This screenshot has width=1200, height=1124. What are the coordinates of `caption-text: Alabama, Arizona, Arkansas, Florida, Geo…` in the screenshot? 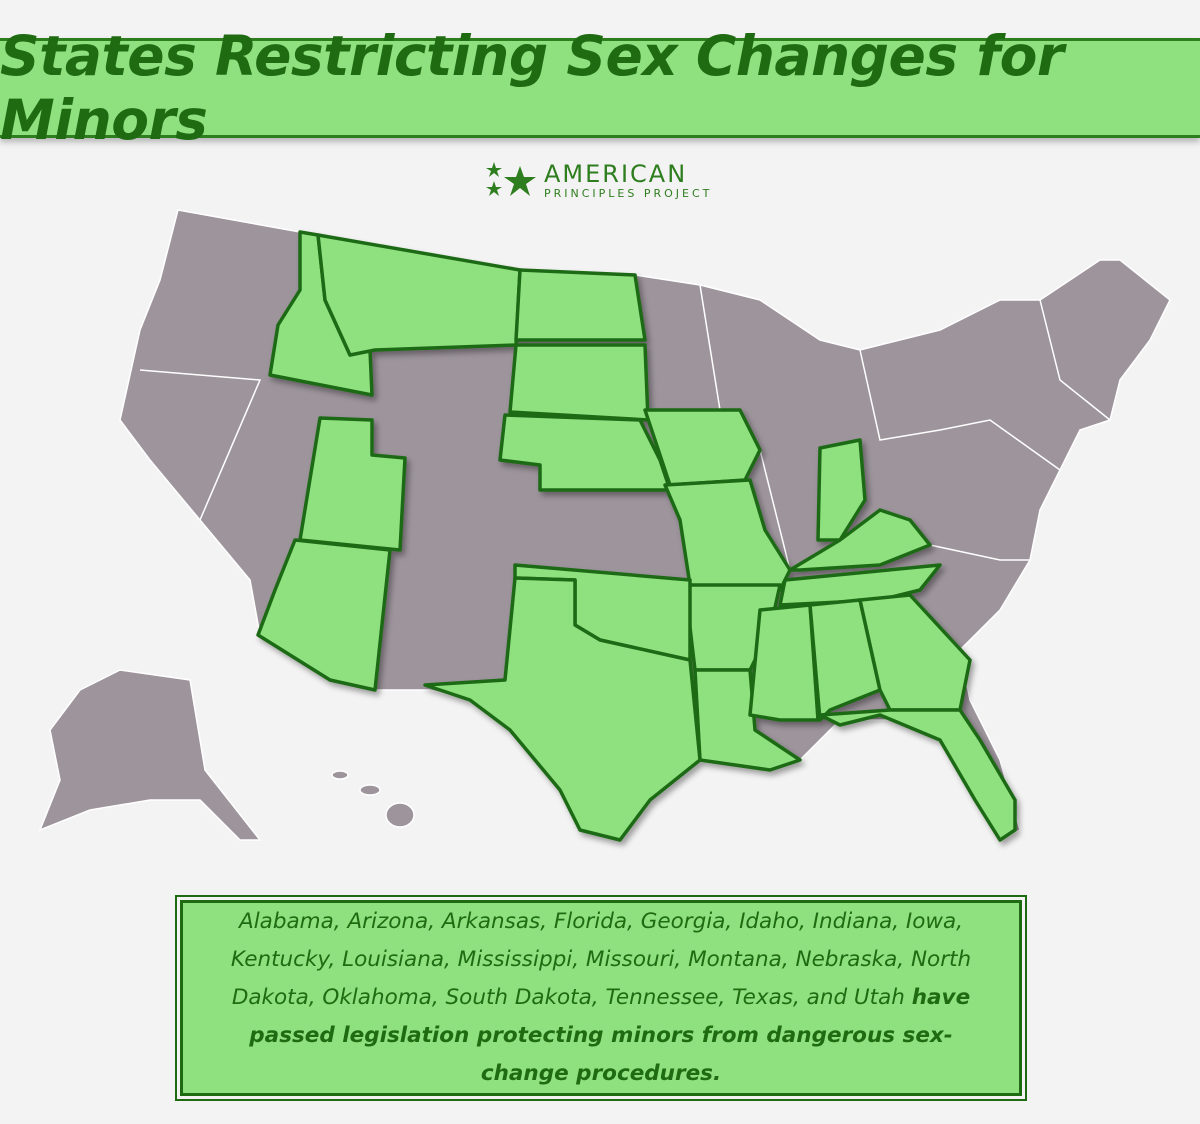 It's located at (601, 959).